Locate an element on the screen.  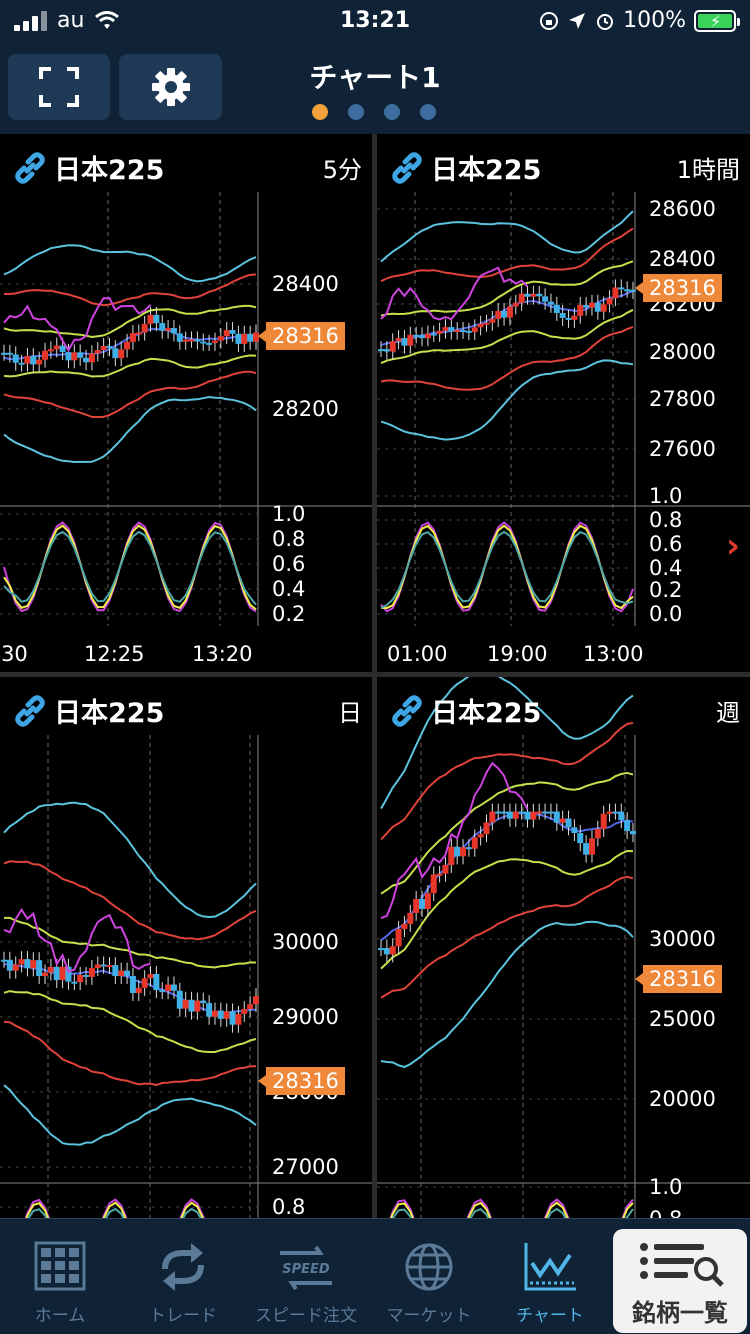
settings-button is located at coordinates (170, 87).